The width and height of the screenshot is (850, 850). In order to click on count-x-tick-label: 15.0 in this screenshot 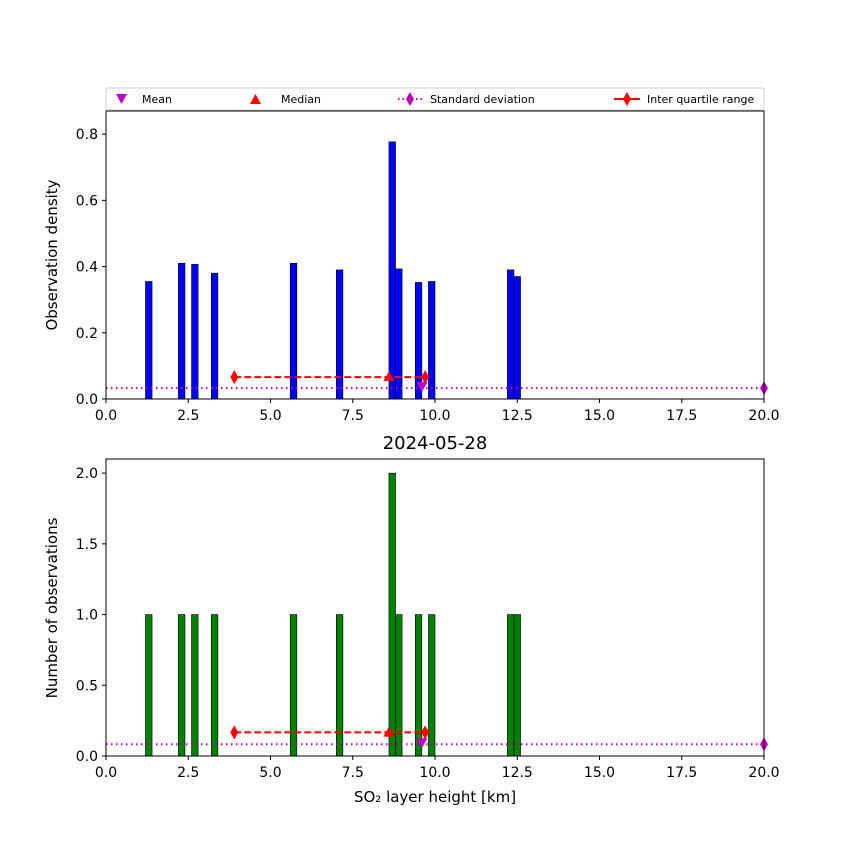, I will do `click(599, 773)`.